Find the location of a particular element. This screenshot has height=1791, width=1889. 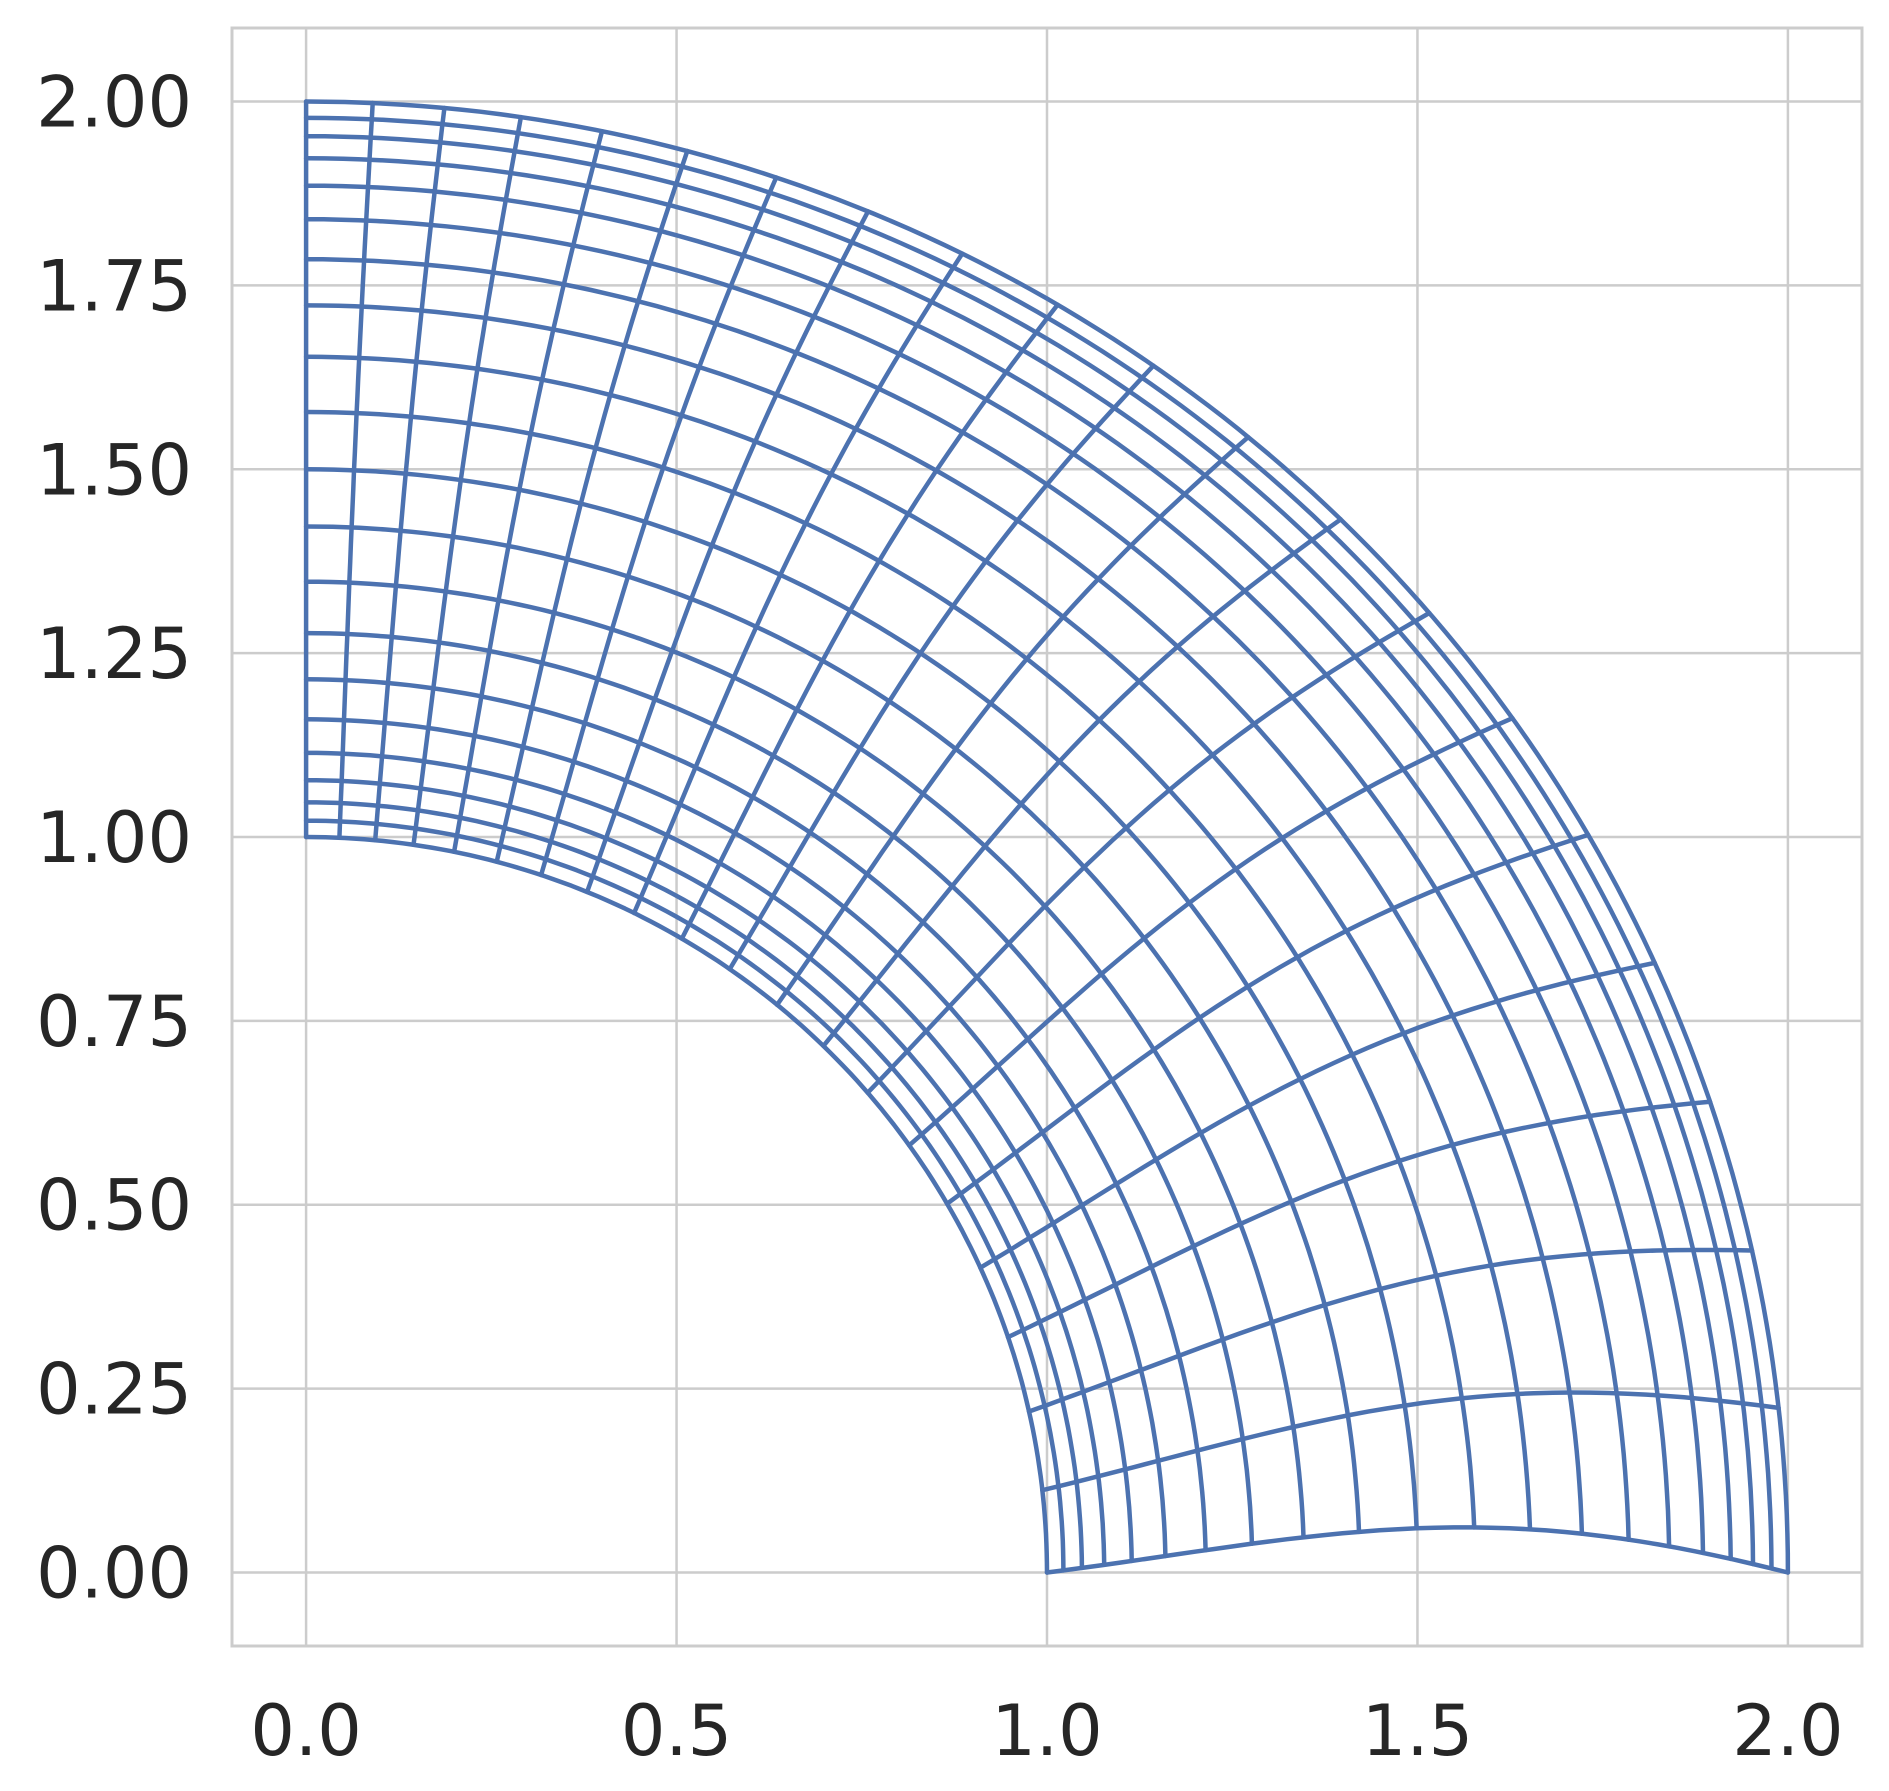

y-tick-label-2: 0.50 is located at coordinates (114, 1206).